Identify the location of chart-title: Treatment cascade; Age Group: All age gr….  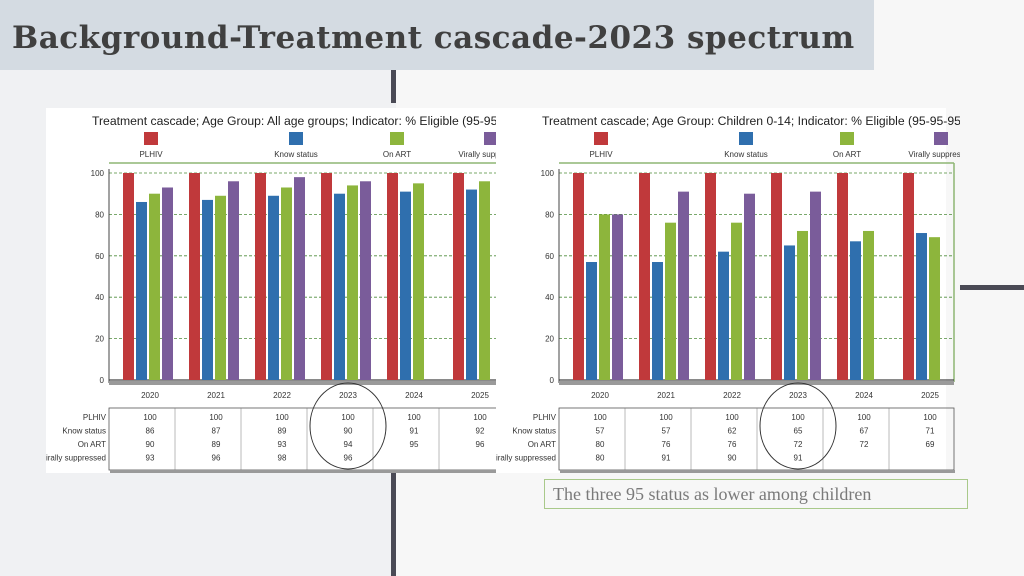
(294, 121).